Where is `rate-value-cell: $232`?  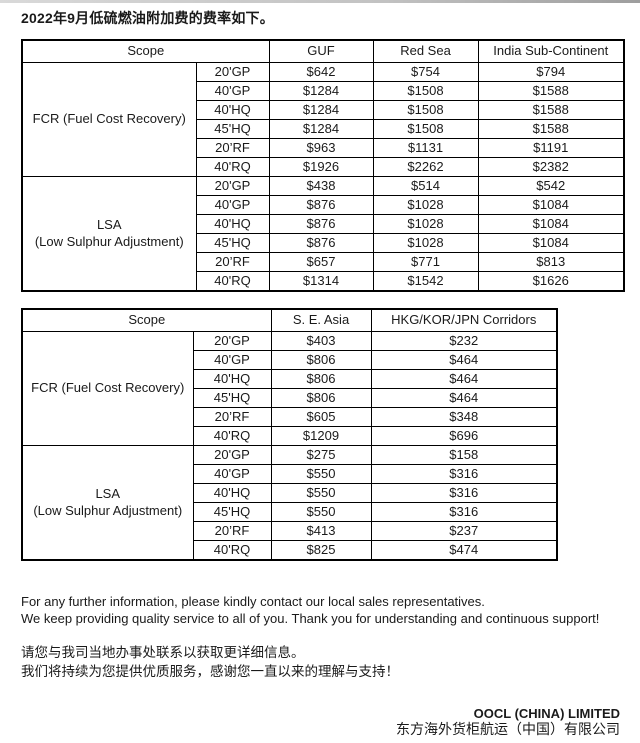 rate-value-cell: $232 is located at coordinates (464, 341).